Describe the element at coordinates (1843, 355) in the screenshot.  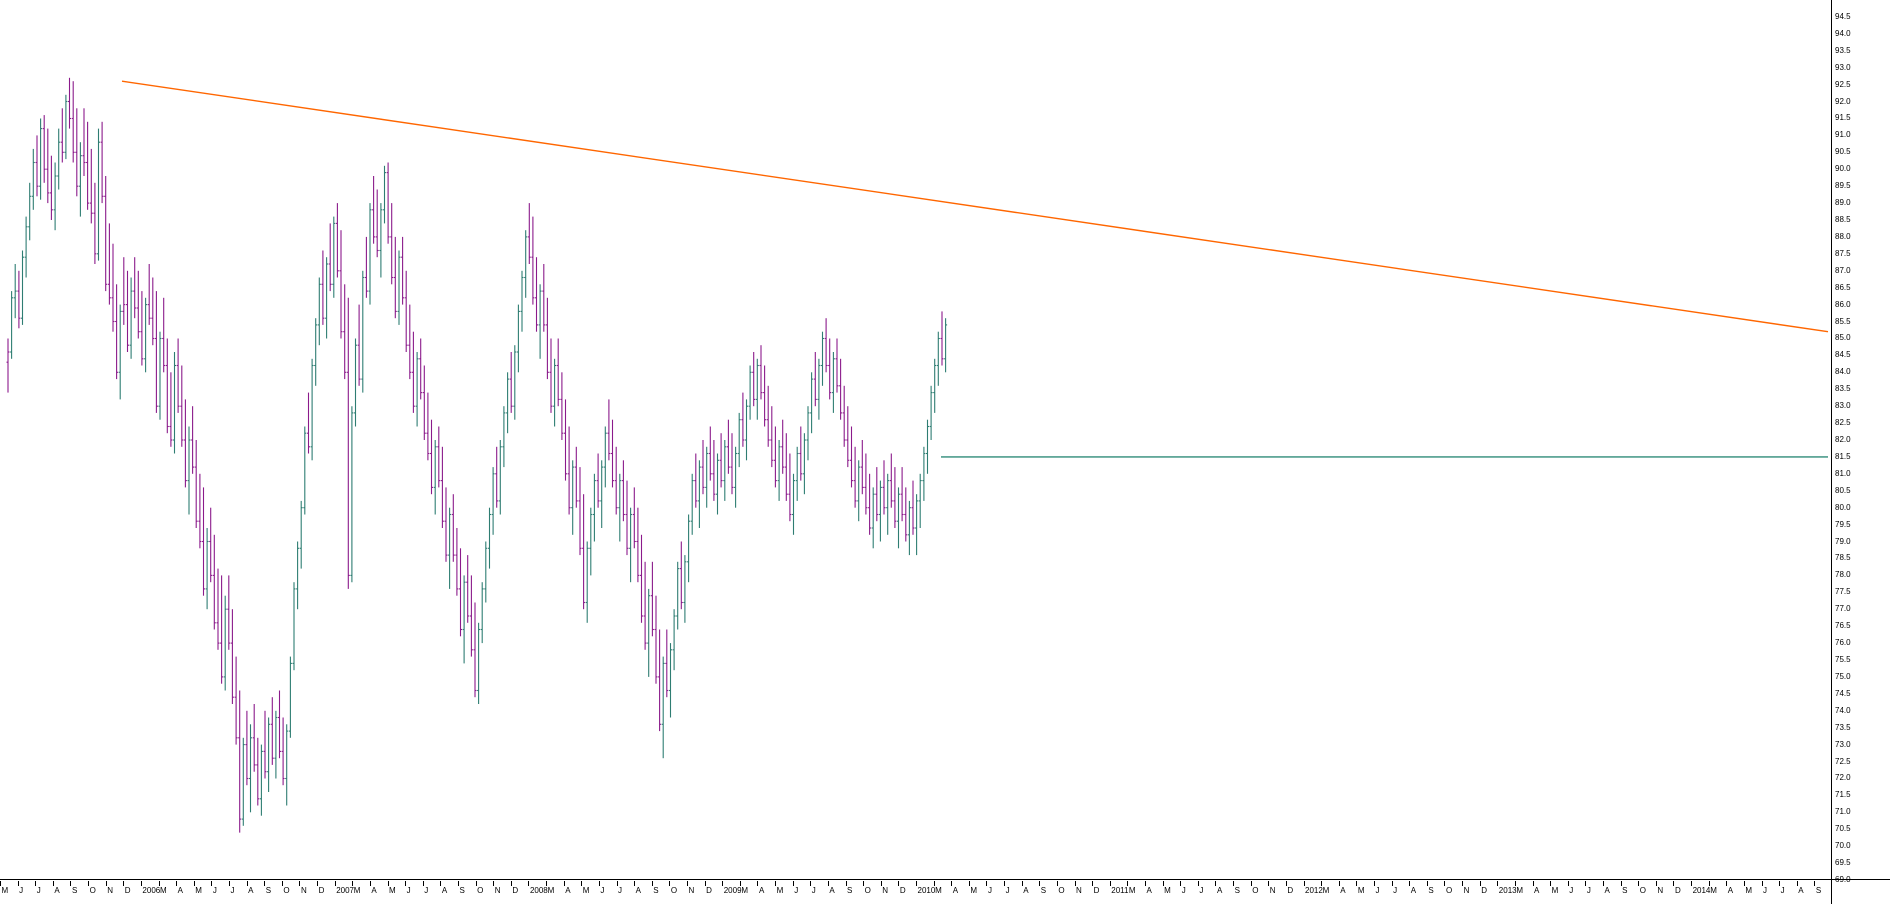
I see `y-axis-tick: 84.5` at that location.